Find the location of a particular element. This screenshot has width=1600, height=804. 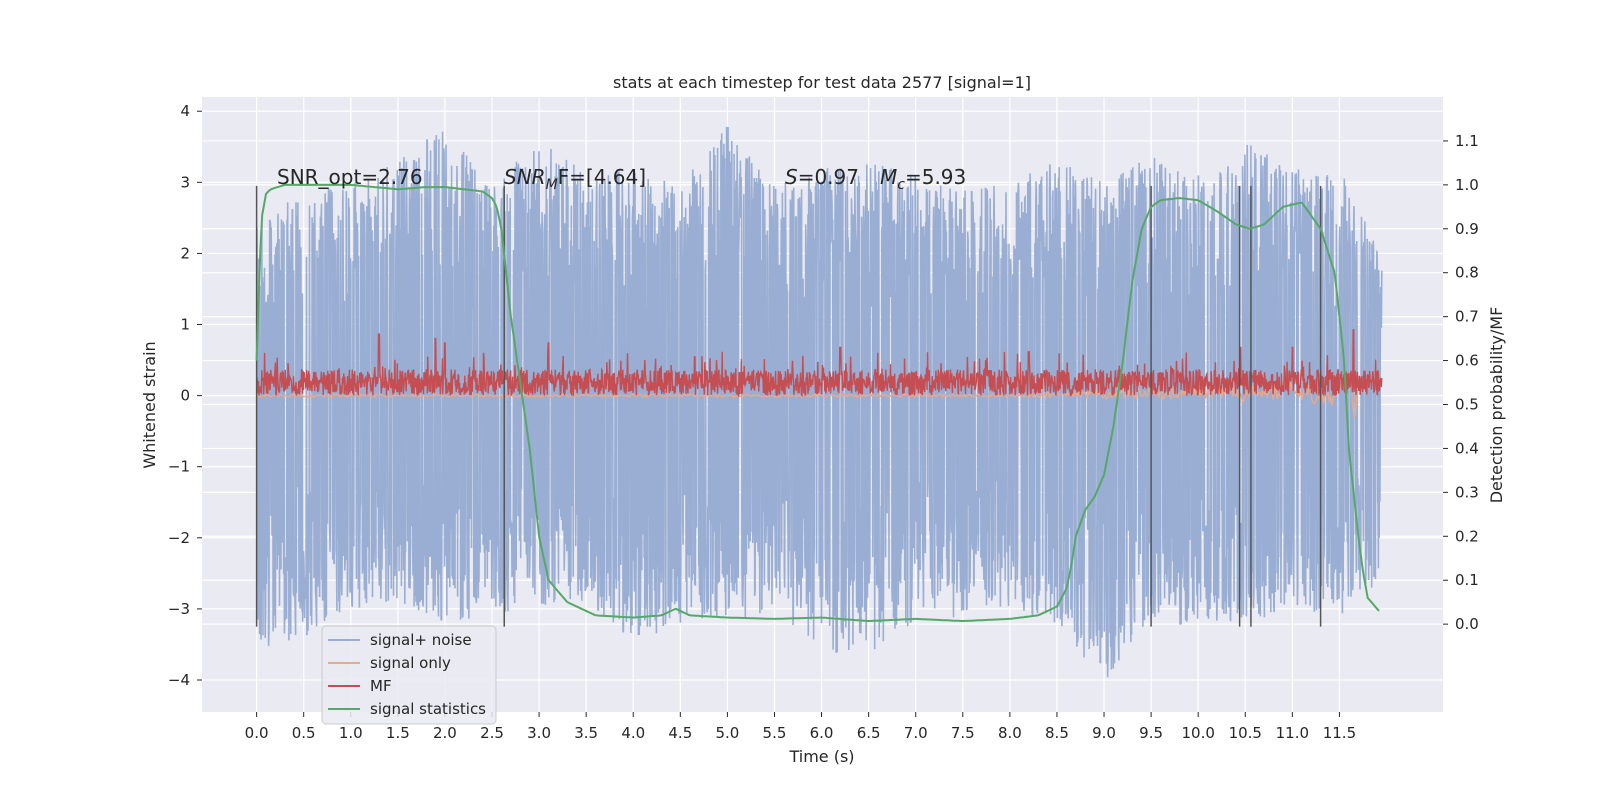

y2-tick-label: 0.0 is located at coordinates (1467, 624).